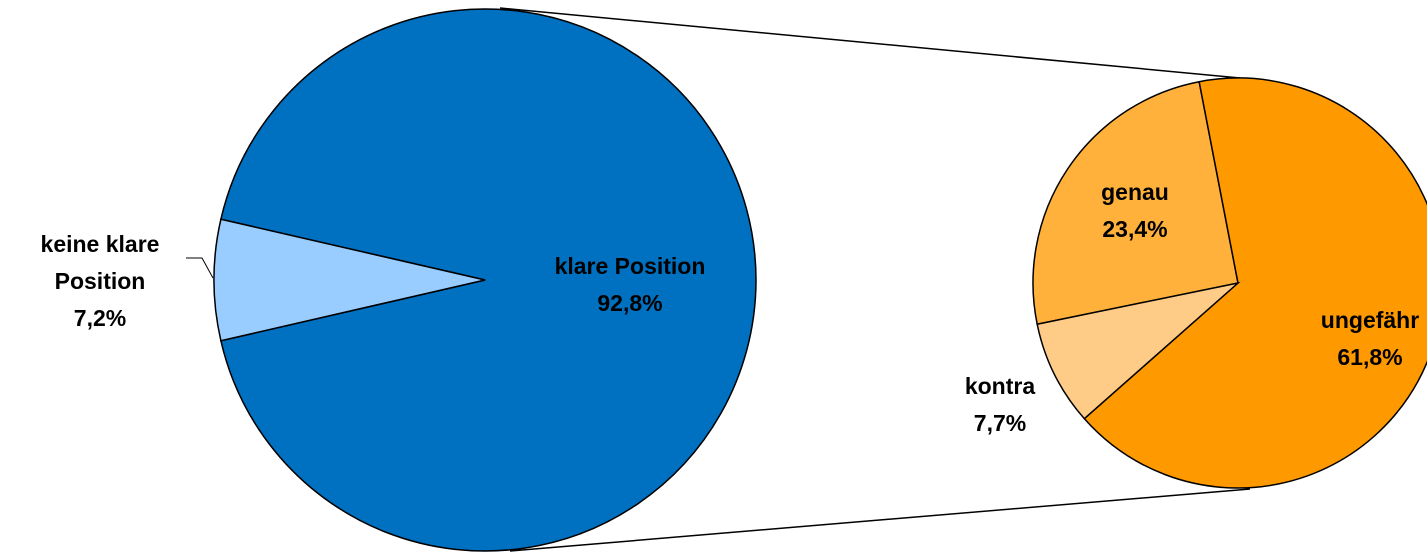 This screenshot has height=553, width=1427. I want to click on slice-label: keine klare Position 7,2%, so click(100, 281).